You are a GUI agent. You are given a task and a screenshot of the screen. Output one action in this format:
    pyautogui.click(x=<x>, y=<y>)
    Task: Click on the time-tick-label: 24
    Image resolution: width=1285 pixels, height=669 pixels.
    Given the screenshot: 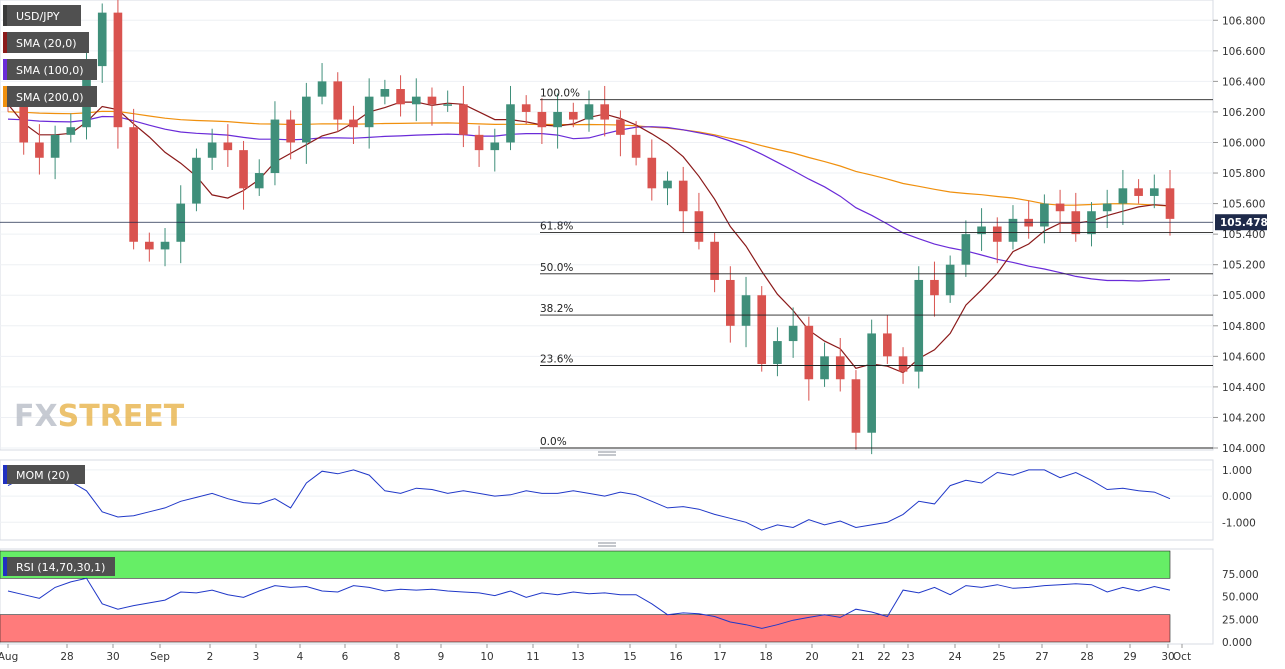 What is the action you would take?
    pyautogui.click(x=955, y=657)
    